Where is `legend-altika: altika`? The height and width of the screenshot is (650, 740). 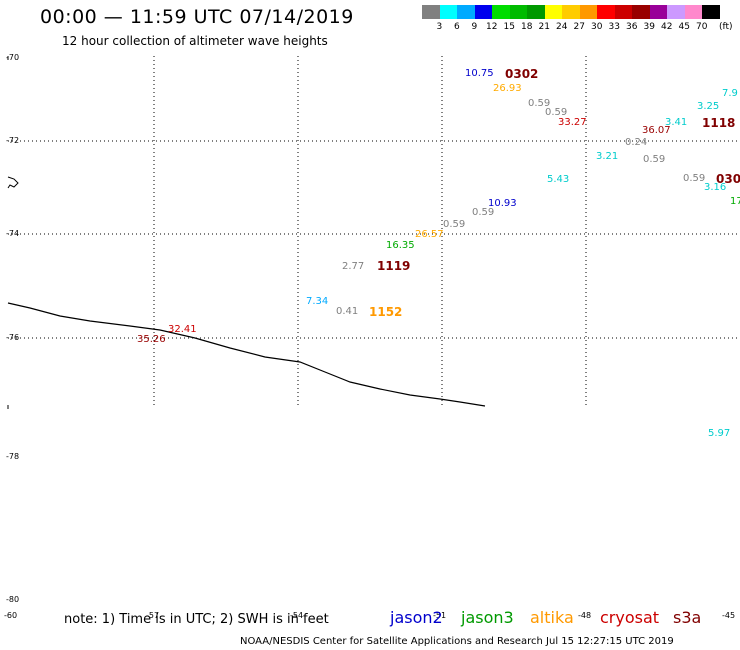 legend-altika: altika is located at coordinates (552, 617).